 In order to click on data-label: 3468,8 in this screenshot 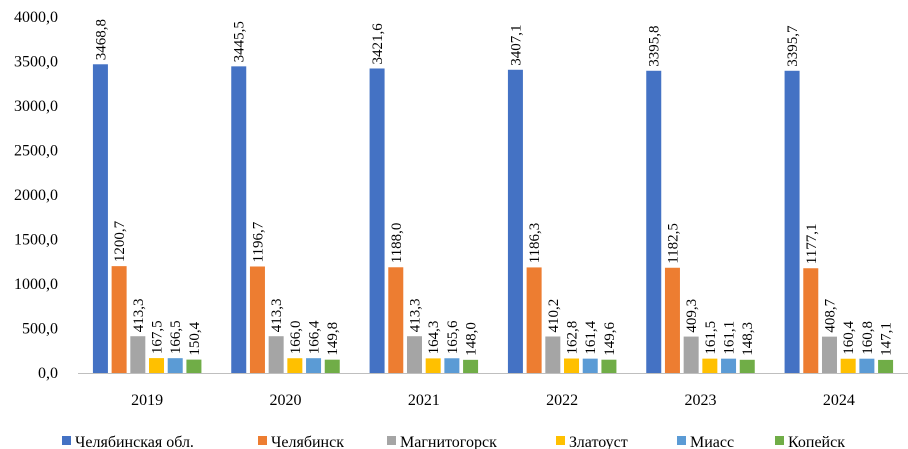, I will do `click(101, 39)`.